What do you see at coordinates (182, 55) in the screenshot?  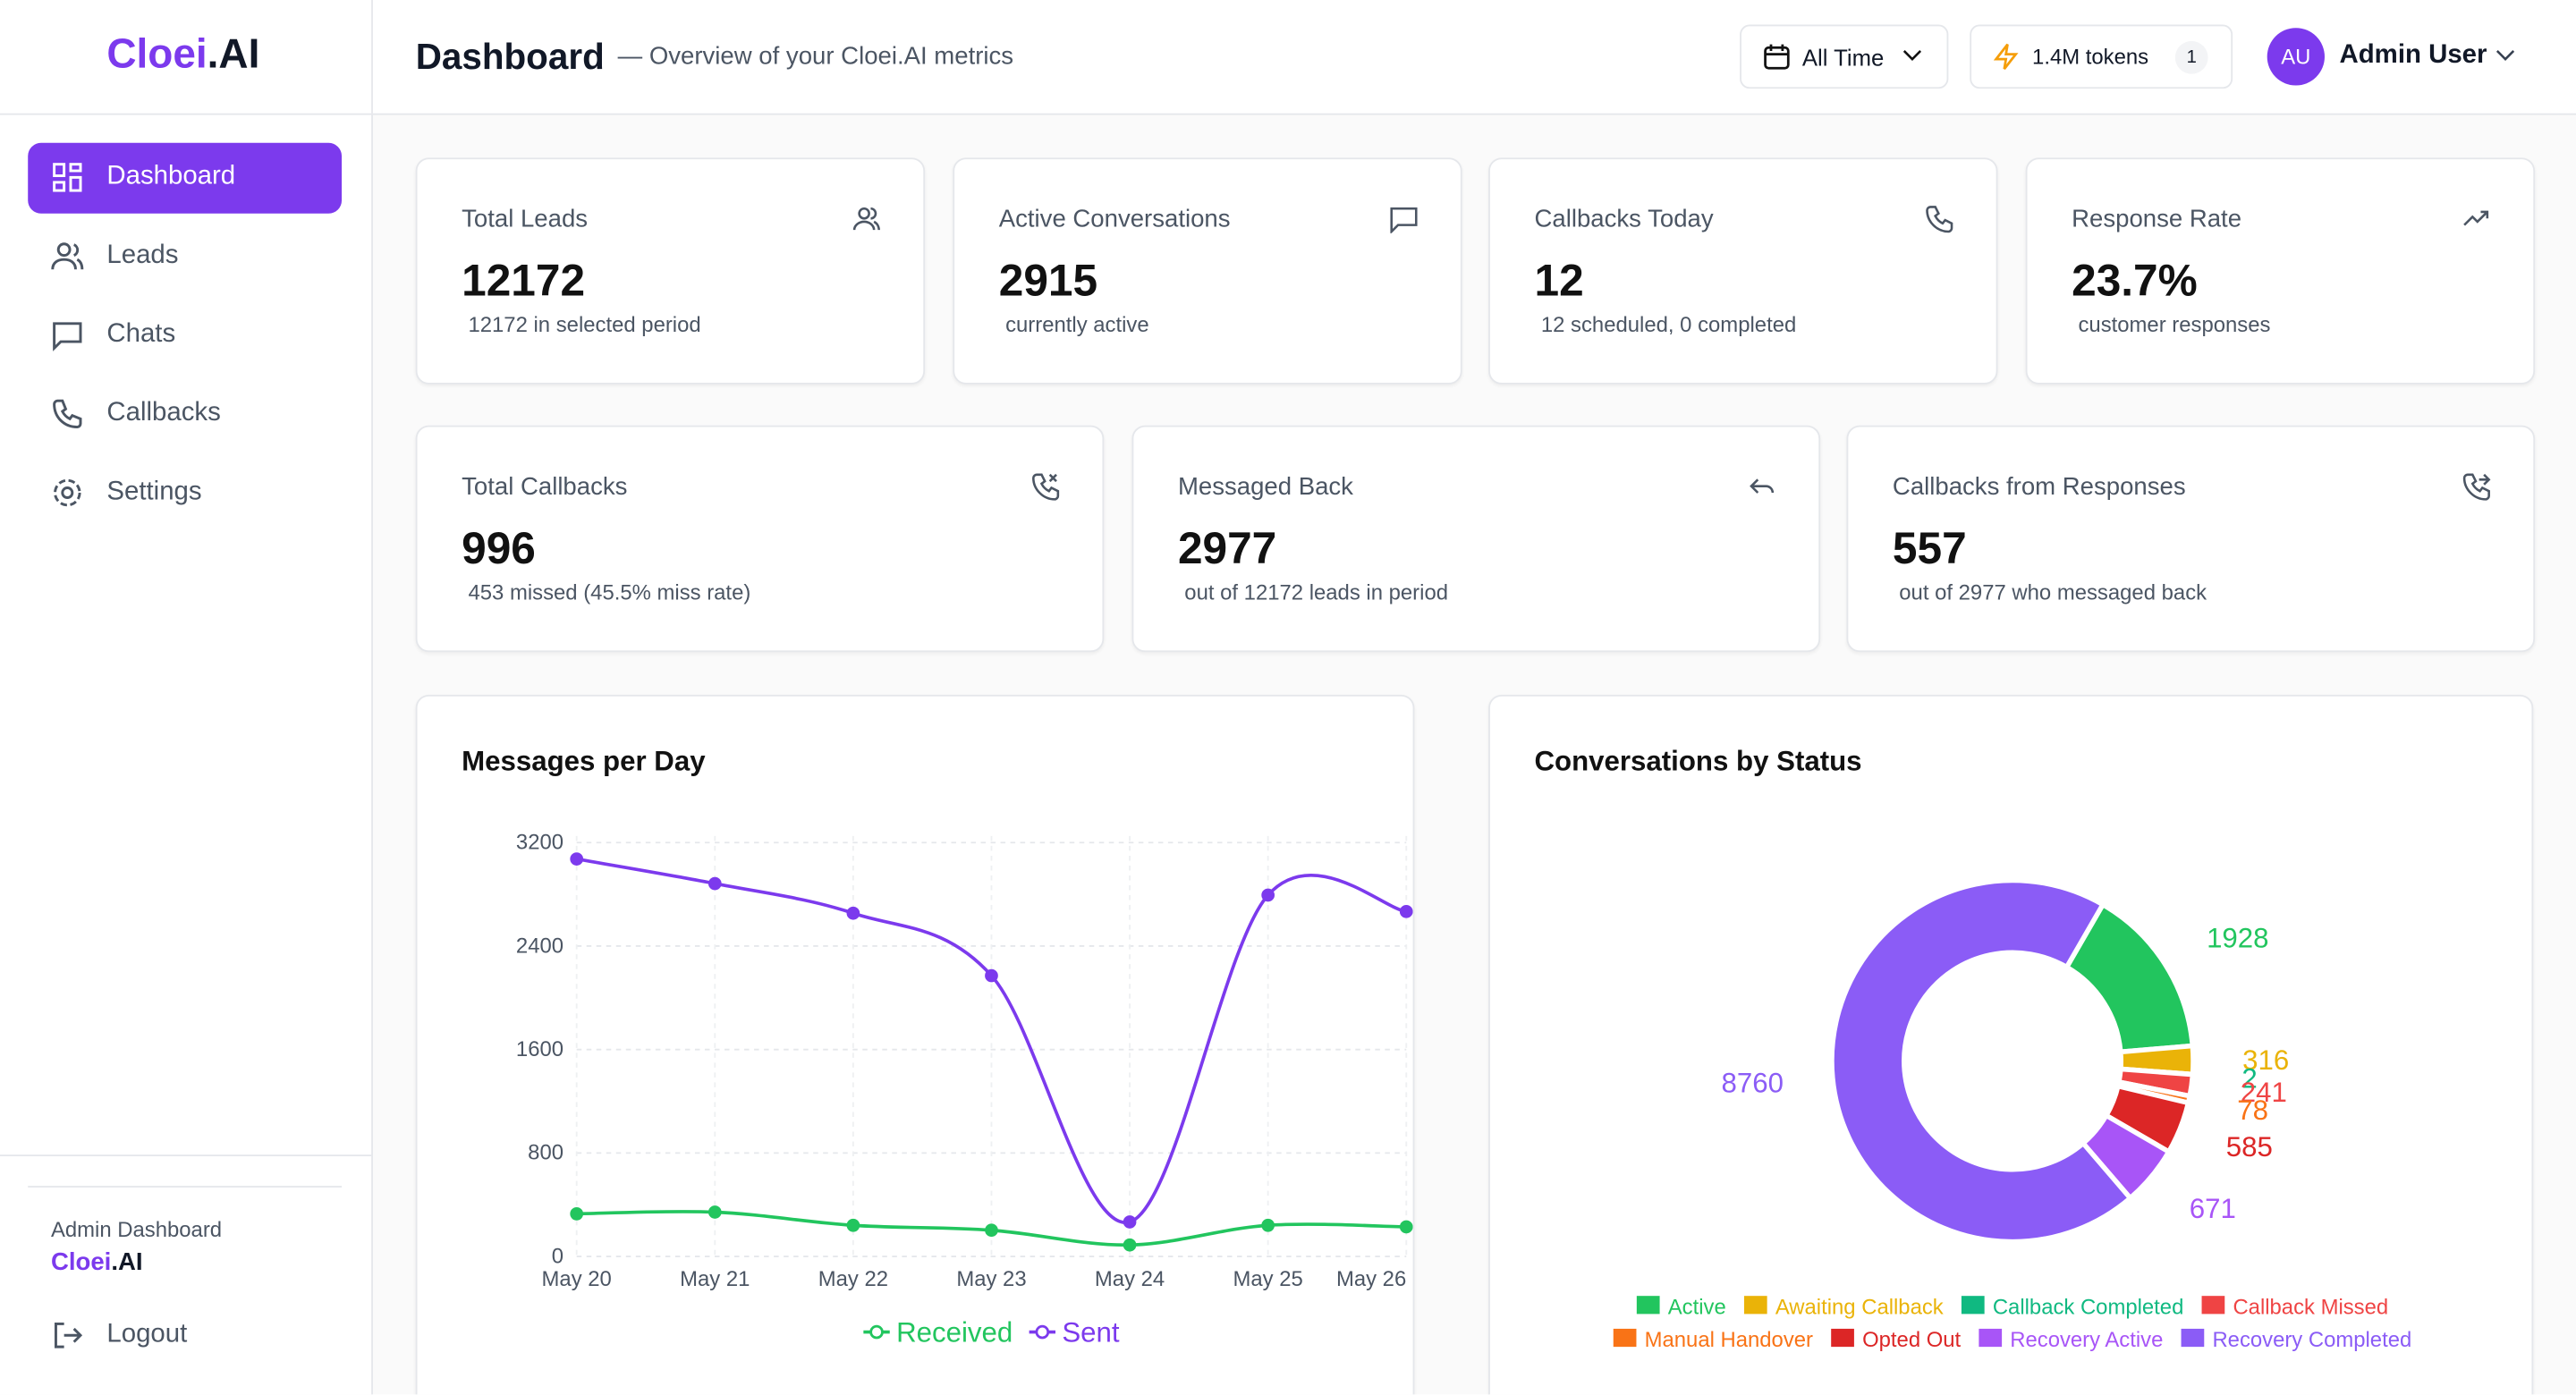 I see `logo: Cloei.AI` at bounding box center [182, 55].